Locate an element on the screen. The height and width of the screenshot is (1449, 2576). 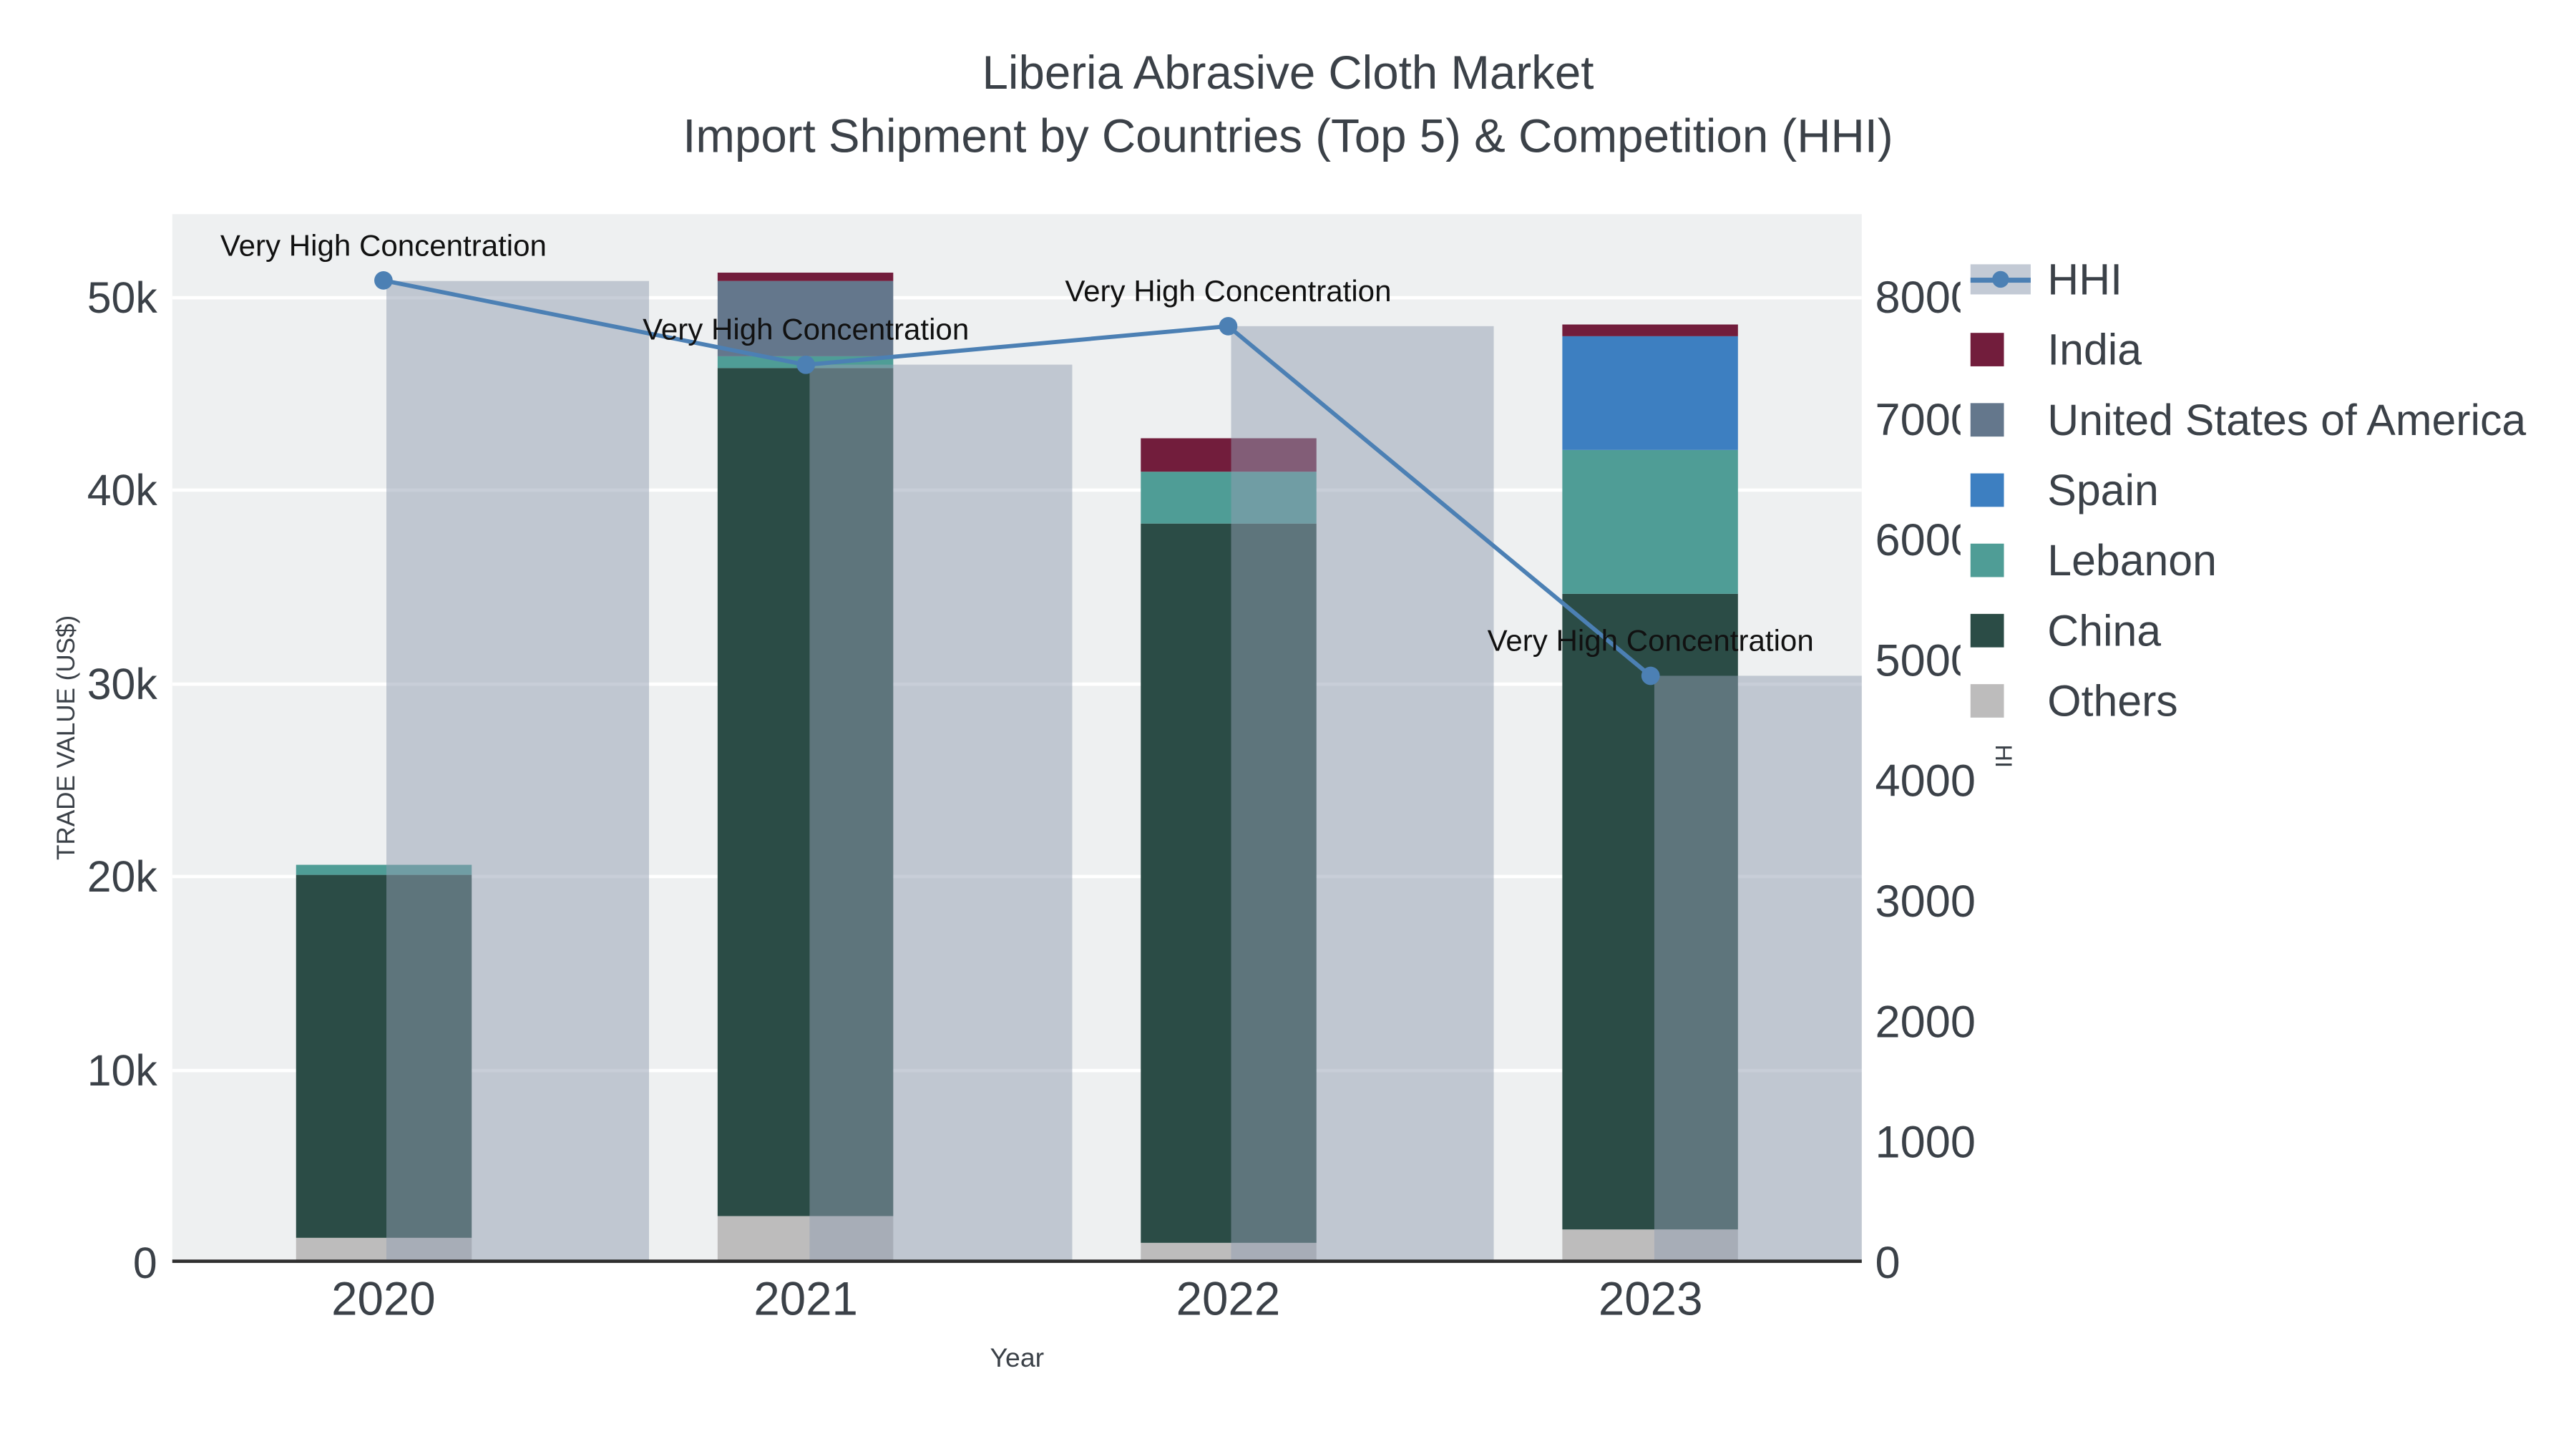
legend-swatch-others is located at coordinates (1987, 701).